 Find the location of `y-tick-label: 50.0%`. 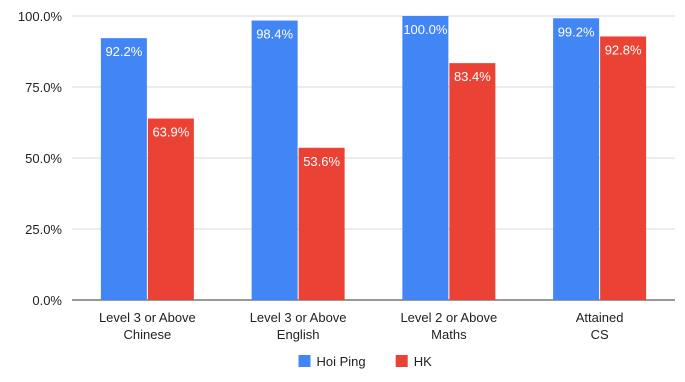

y-tick-label: 50.0% is located at coordinates (43, 158).